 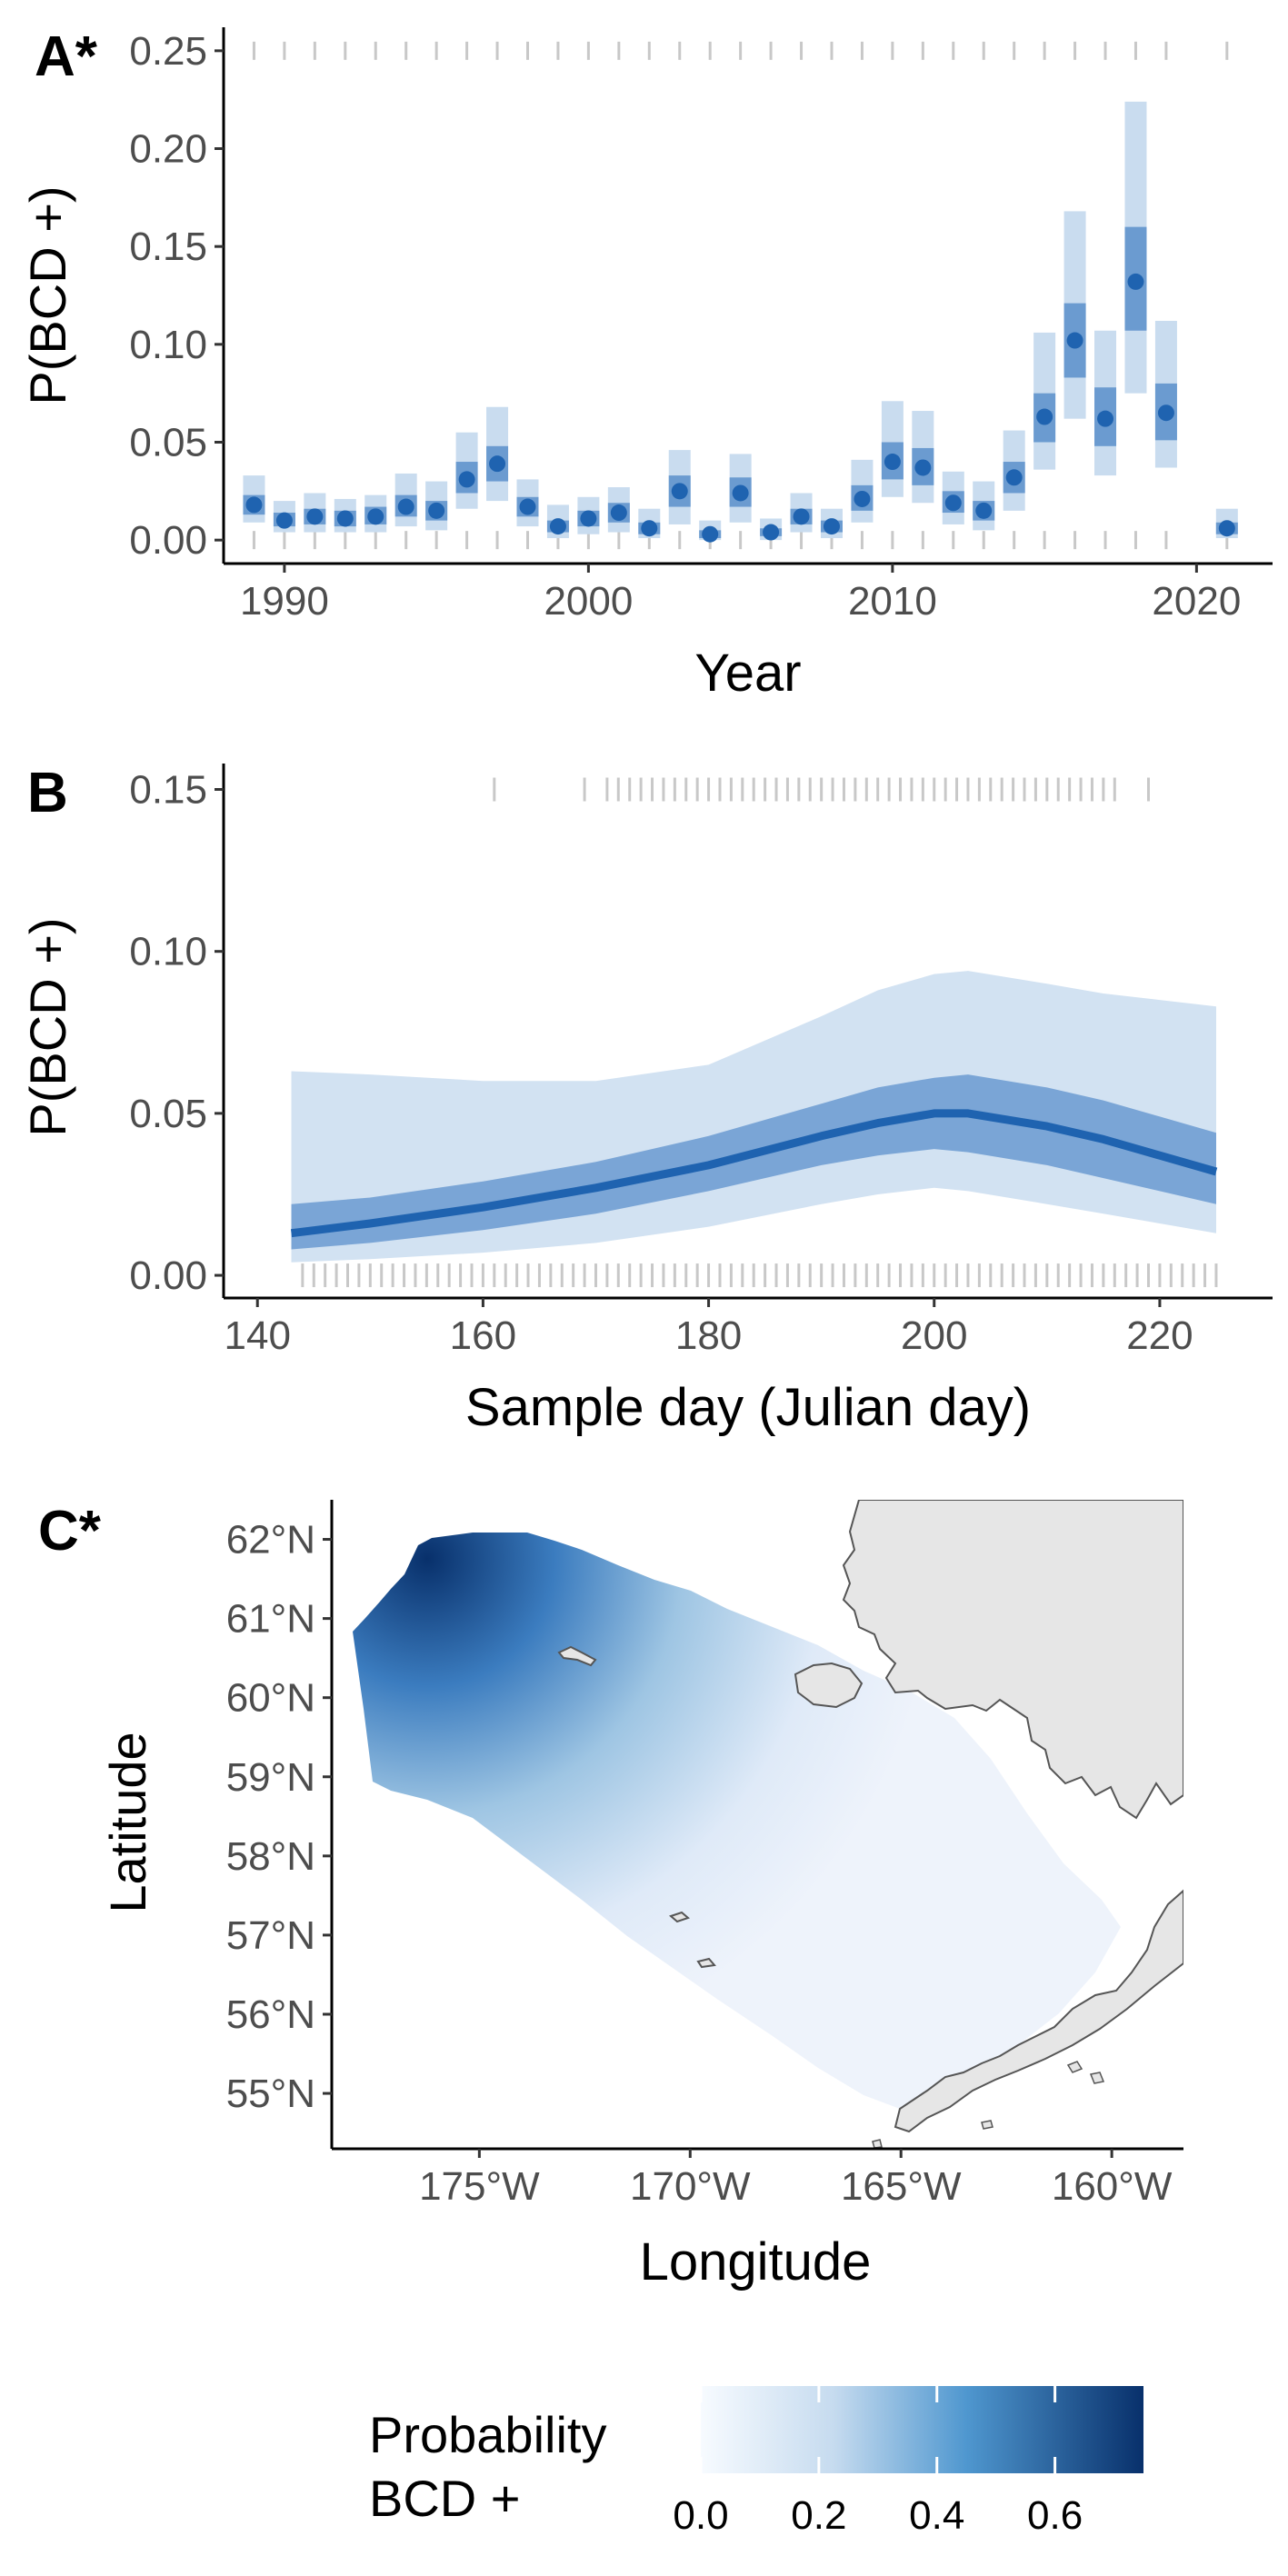 What do you see at coordinates (270, 1540) in the screenshot?
I see `panel-c-y-tick-label: 62°N` at bounding box center [270, 1540].